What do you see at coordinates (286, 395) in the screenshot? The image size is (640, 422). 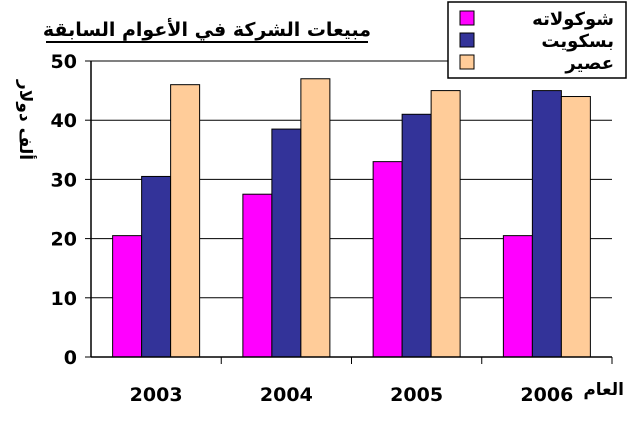 I see `x-tick-label: 2004` at bounding box center [286, 395].